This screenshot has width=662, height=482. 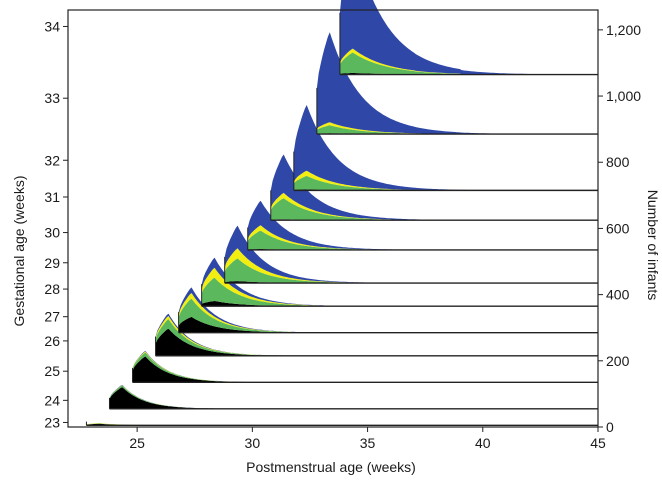 What do you see at coordinates (483, 443) in the screenshot?
I see `x-tick-label: 40` at bounding box center [483, 443].